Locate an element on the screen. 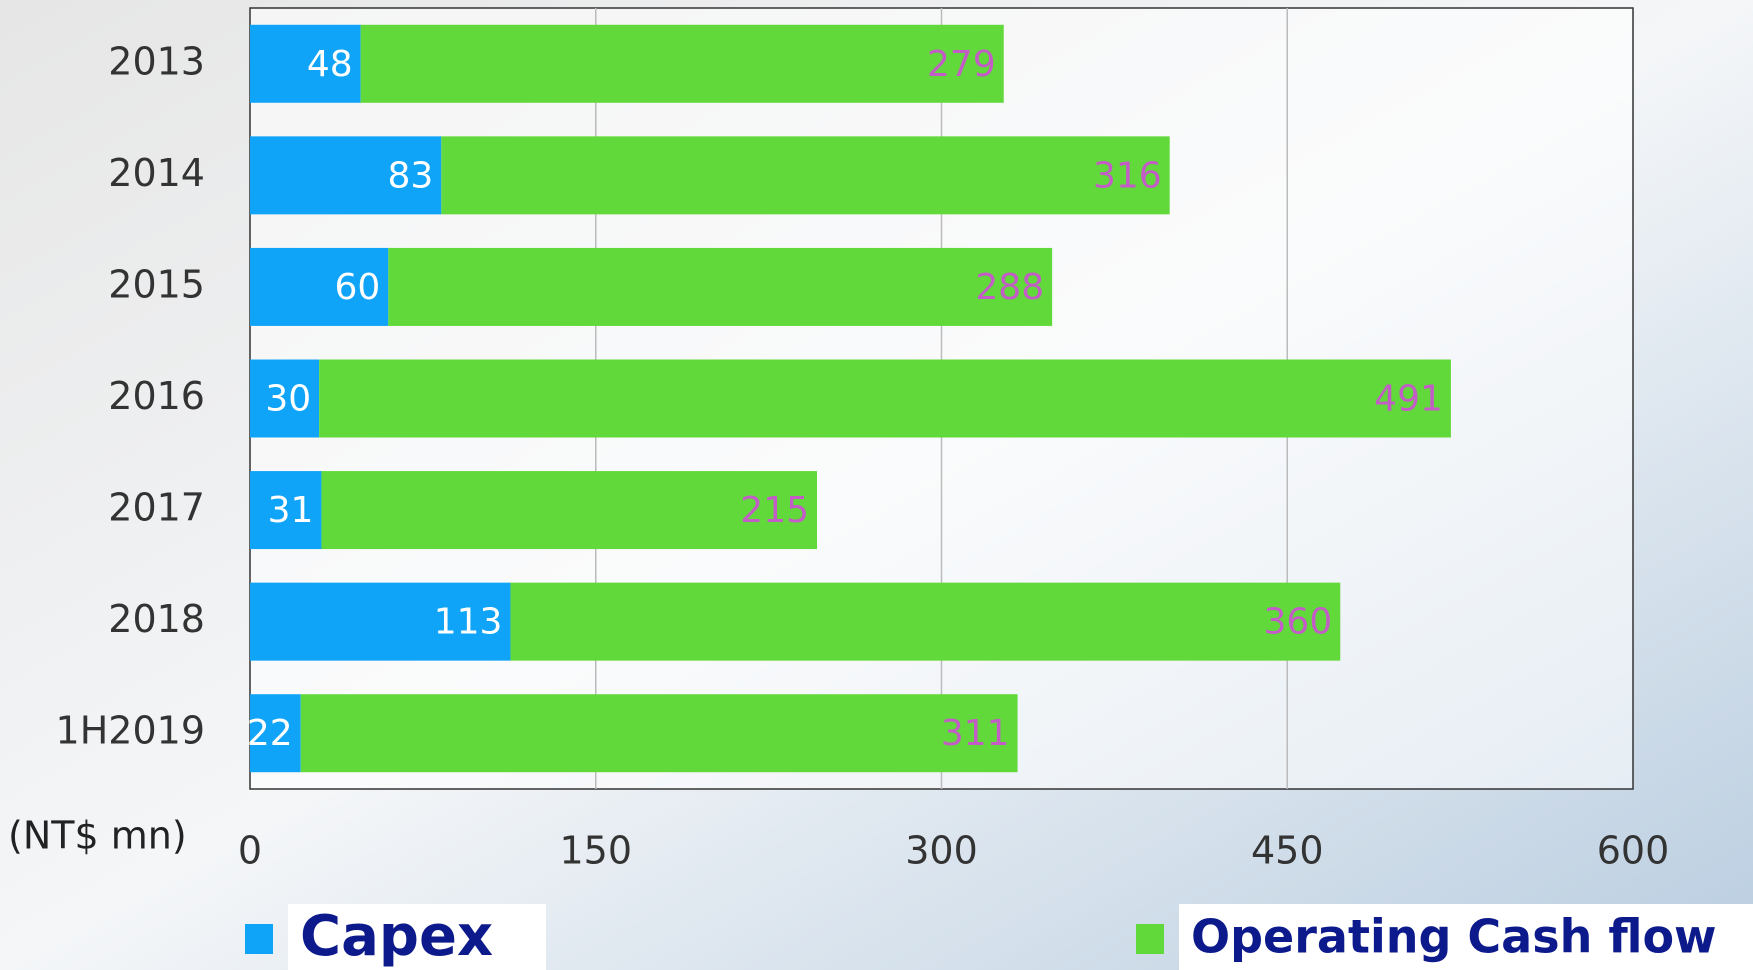 The height and width of the screenshot is (970, 1753). x-tick-label: 600 is located at coordinates (1633, 851).